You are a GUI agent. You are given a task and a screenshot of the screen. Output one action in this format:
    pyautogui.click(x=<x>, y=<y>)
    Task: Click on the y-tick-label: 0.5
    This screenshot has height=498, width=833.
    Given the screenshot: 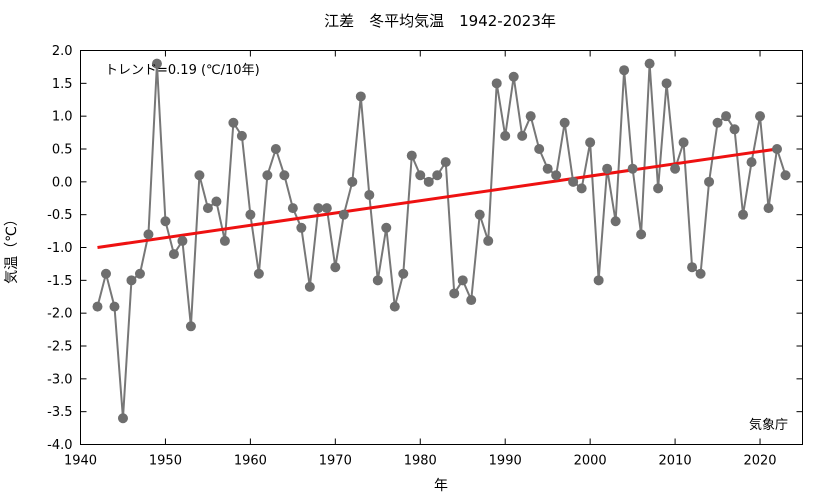 What is the action you would take?
    pyautogui.click(x=62, y=150)
    